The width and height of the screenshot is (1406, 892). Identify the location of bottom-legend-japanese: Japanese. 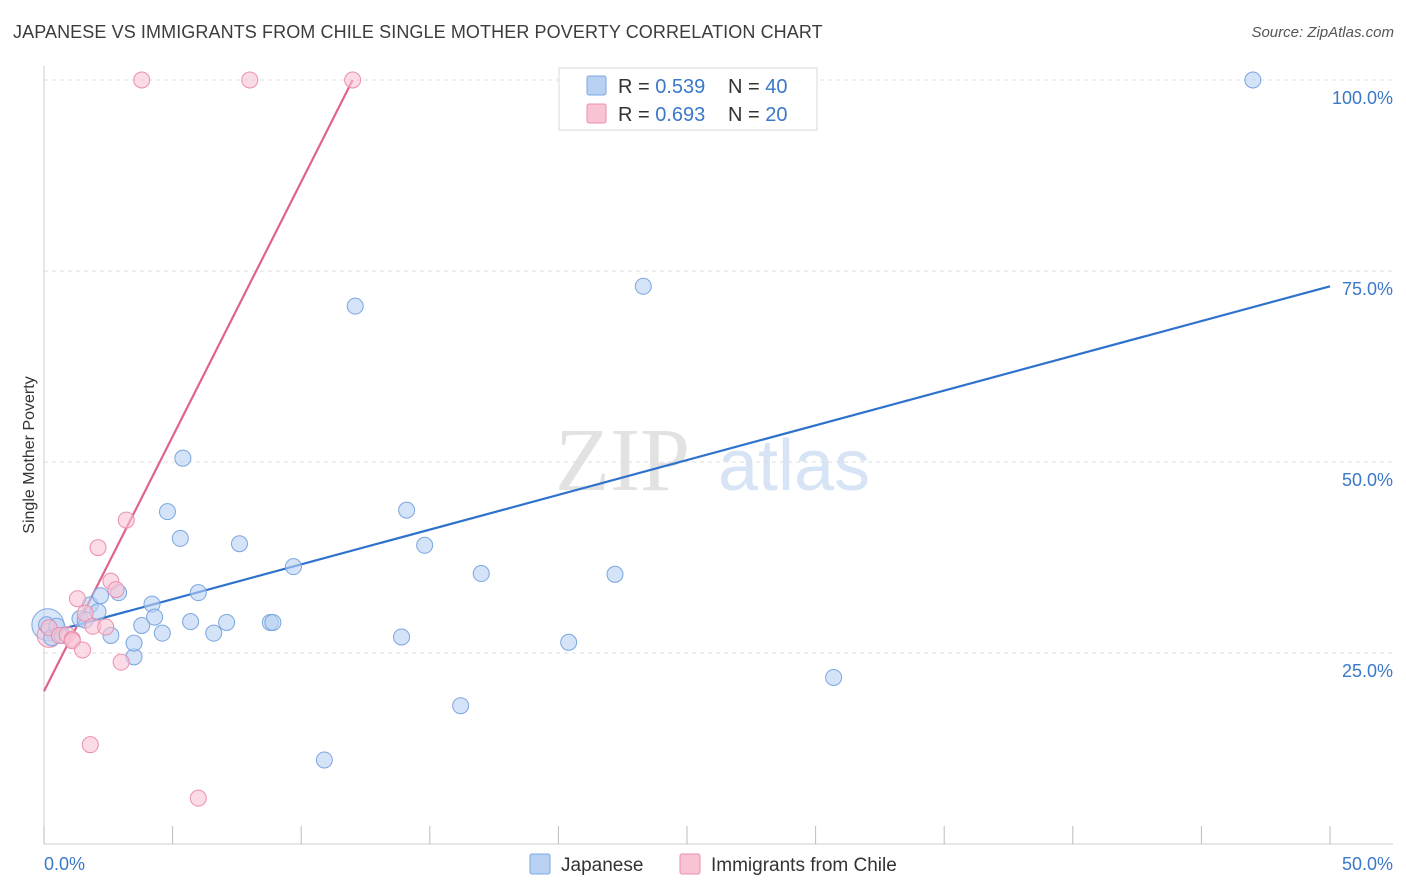
(602, 865).